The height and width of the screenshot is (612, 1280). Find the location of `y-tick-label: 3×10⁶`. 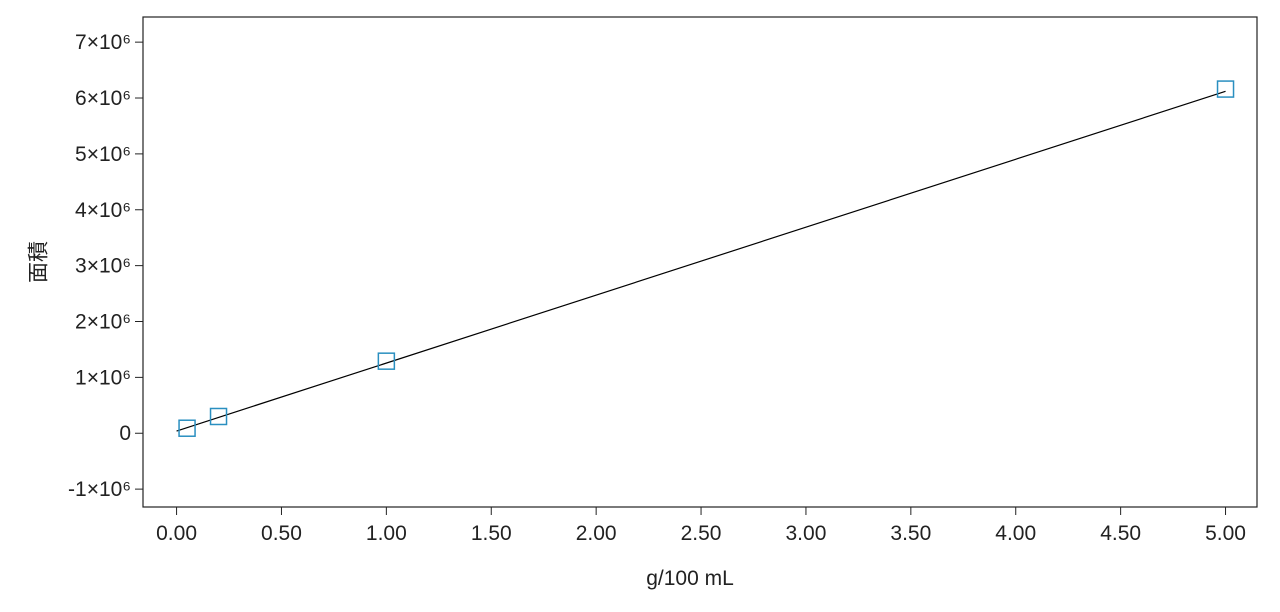

y-tick-label: 3×10⁶ is located at coordinates (103, 266).